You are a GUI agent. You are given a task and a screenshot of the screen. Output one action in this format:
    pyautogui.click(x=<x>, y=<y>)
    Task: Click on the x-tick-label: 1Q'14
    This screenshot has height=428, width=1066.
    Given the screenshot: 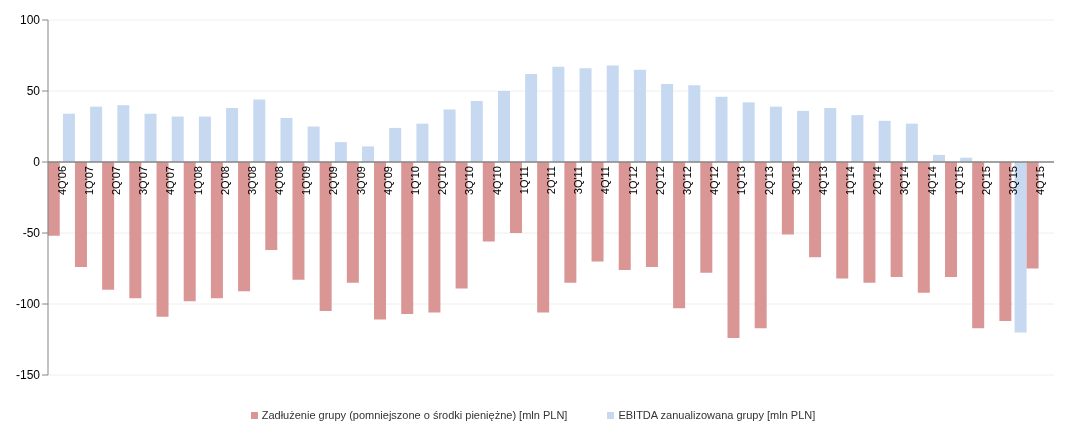 What is the action you would take?
    pyautogui.click(x=850, y=181)
    